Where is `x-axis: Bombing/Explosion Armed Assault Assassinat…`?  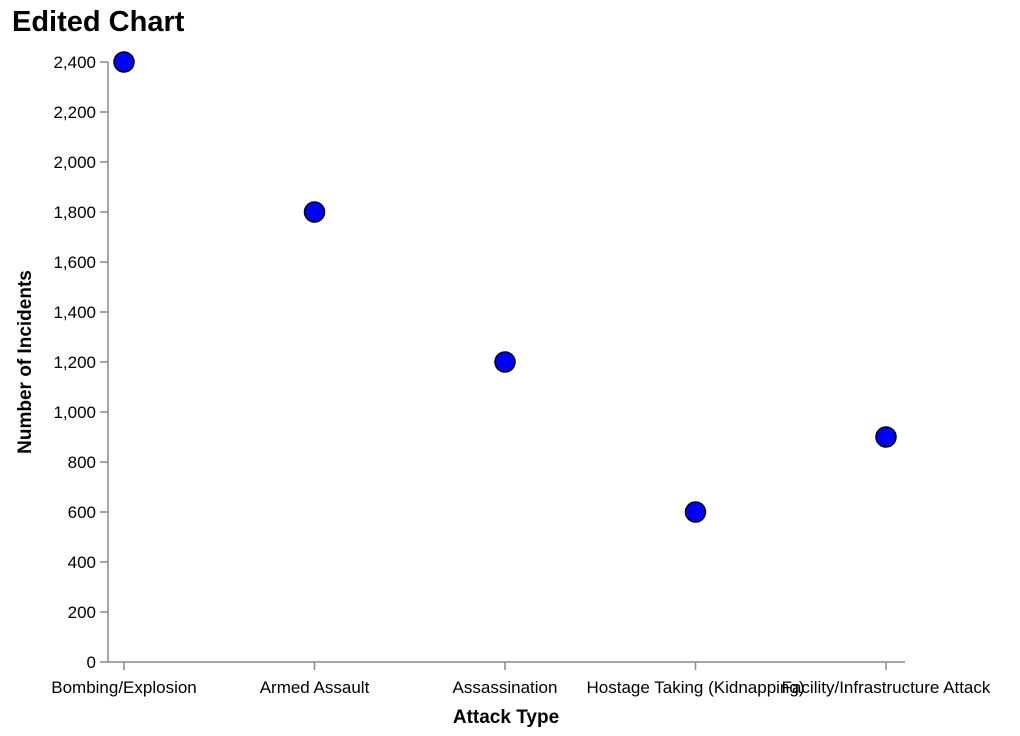 x-axis: Bombing/Explosion Armed Assault Assassinat… is located at coordinates (521, 679).